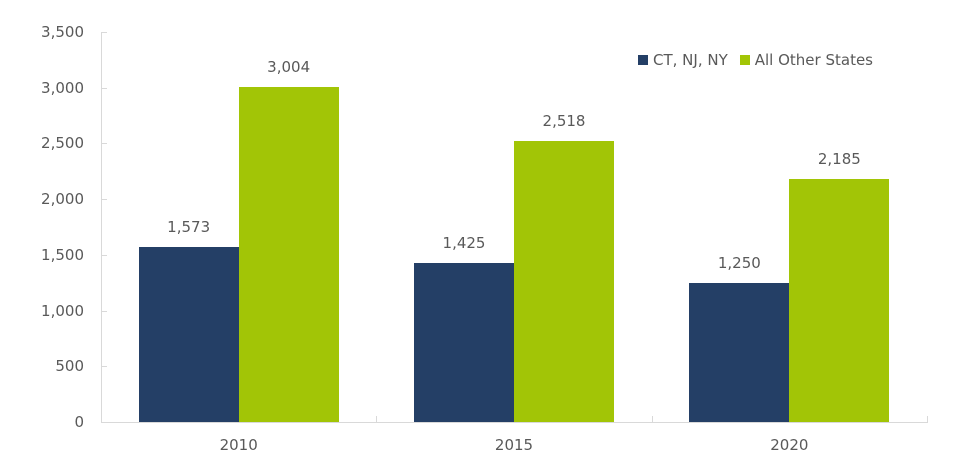 Image resolution: width=976 pixels, height=467 pixels. Describe the element at coordinates (101, 227) in the screenshot. I see `y-axis-line` at that location.